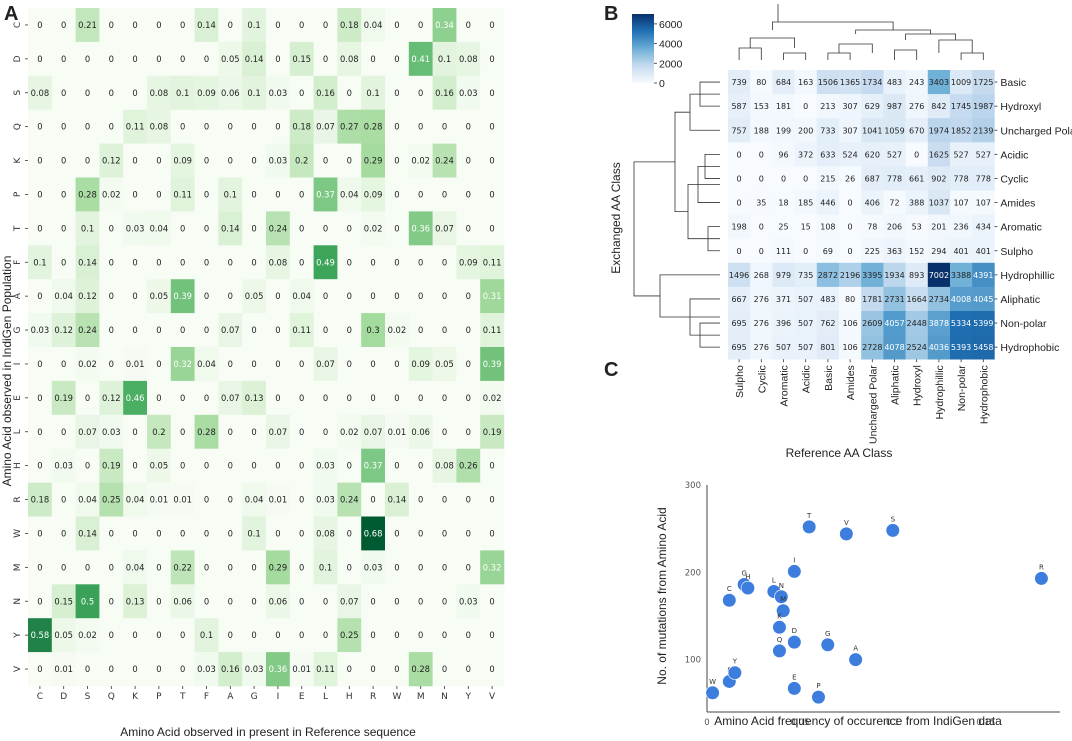 Image resolution: width=1072 pixels, height=741 pixels. What do you see at coordinates (781, 586) in the screenshot?
I see `scatter-c-point-label: N` at bounding box center [781, 586].